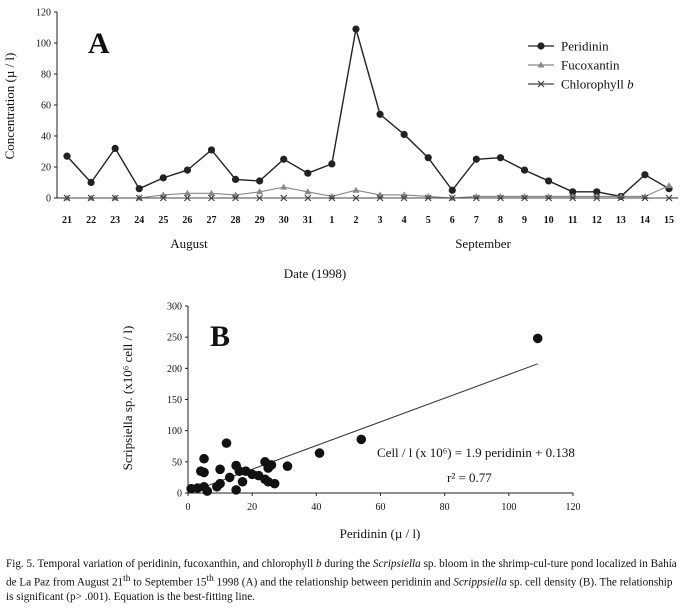 This screenshot has height=610, width=685. What do you see at coordinates (163, 220) in the screenshot?
I see `a-xtick-label-25: 25` at bounding box center [163, 220].